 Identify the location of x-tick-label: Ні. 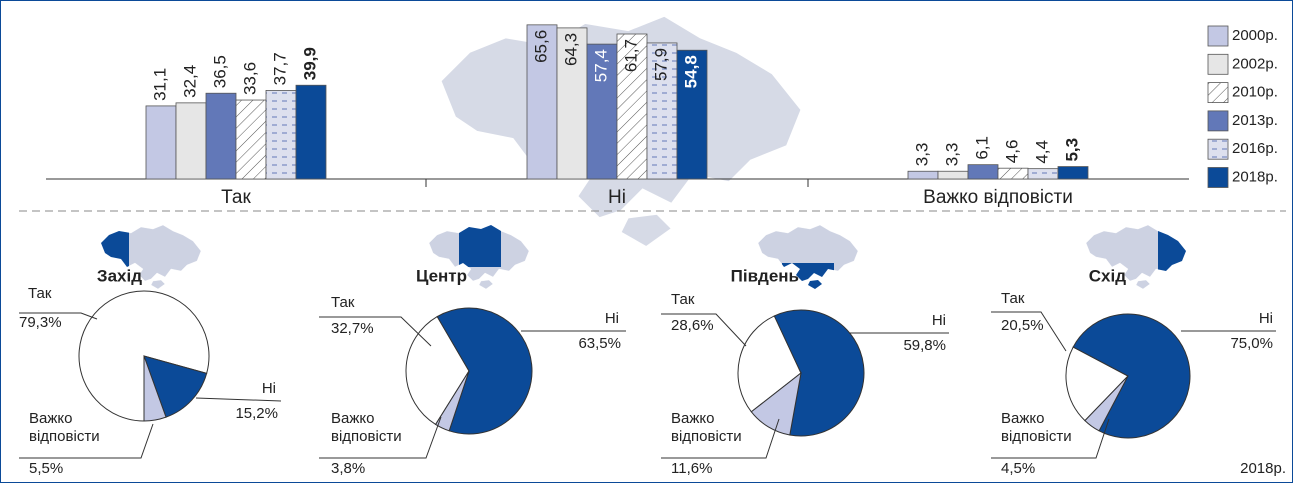
(617, 197).